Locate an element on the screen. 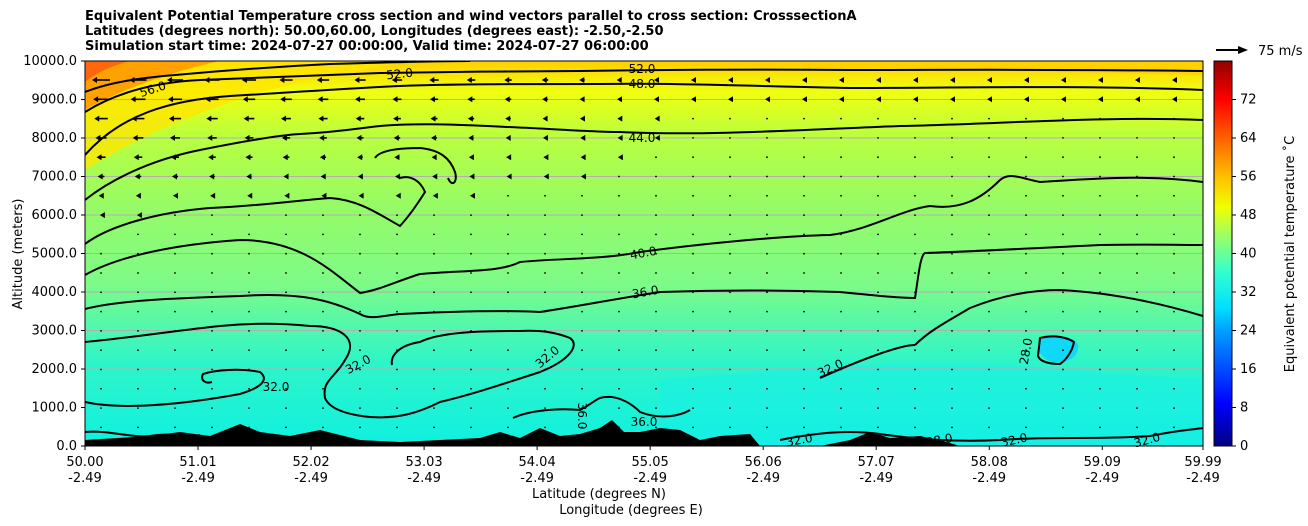  x-axis-label-lat: Latitude (degrees N) is located at coordinates (599, 494).